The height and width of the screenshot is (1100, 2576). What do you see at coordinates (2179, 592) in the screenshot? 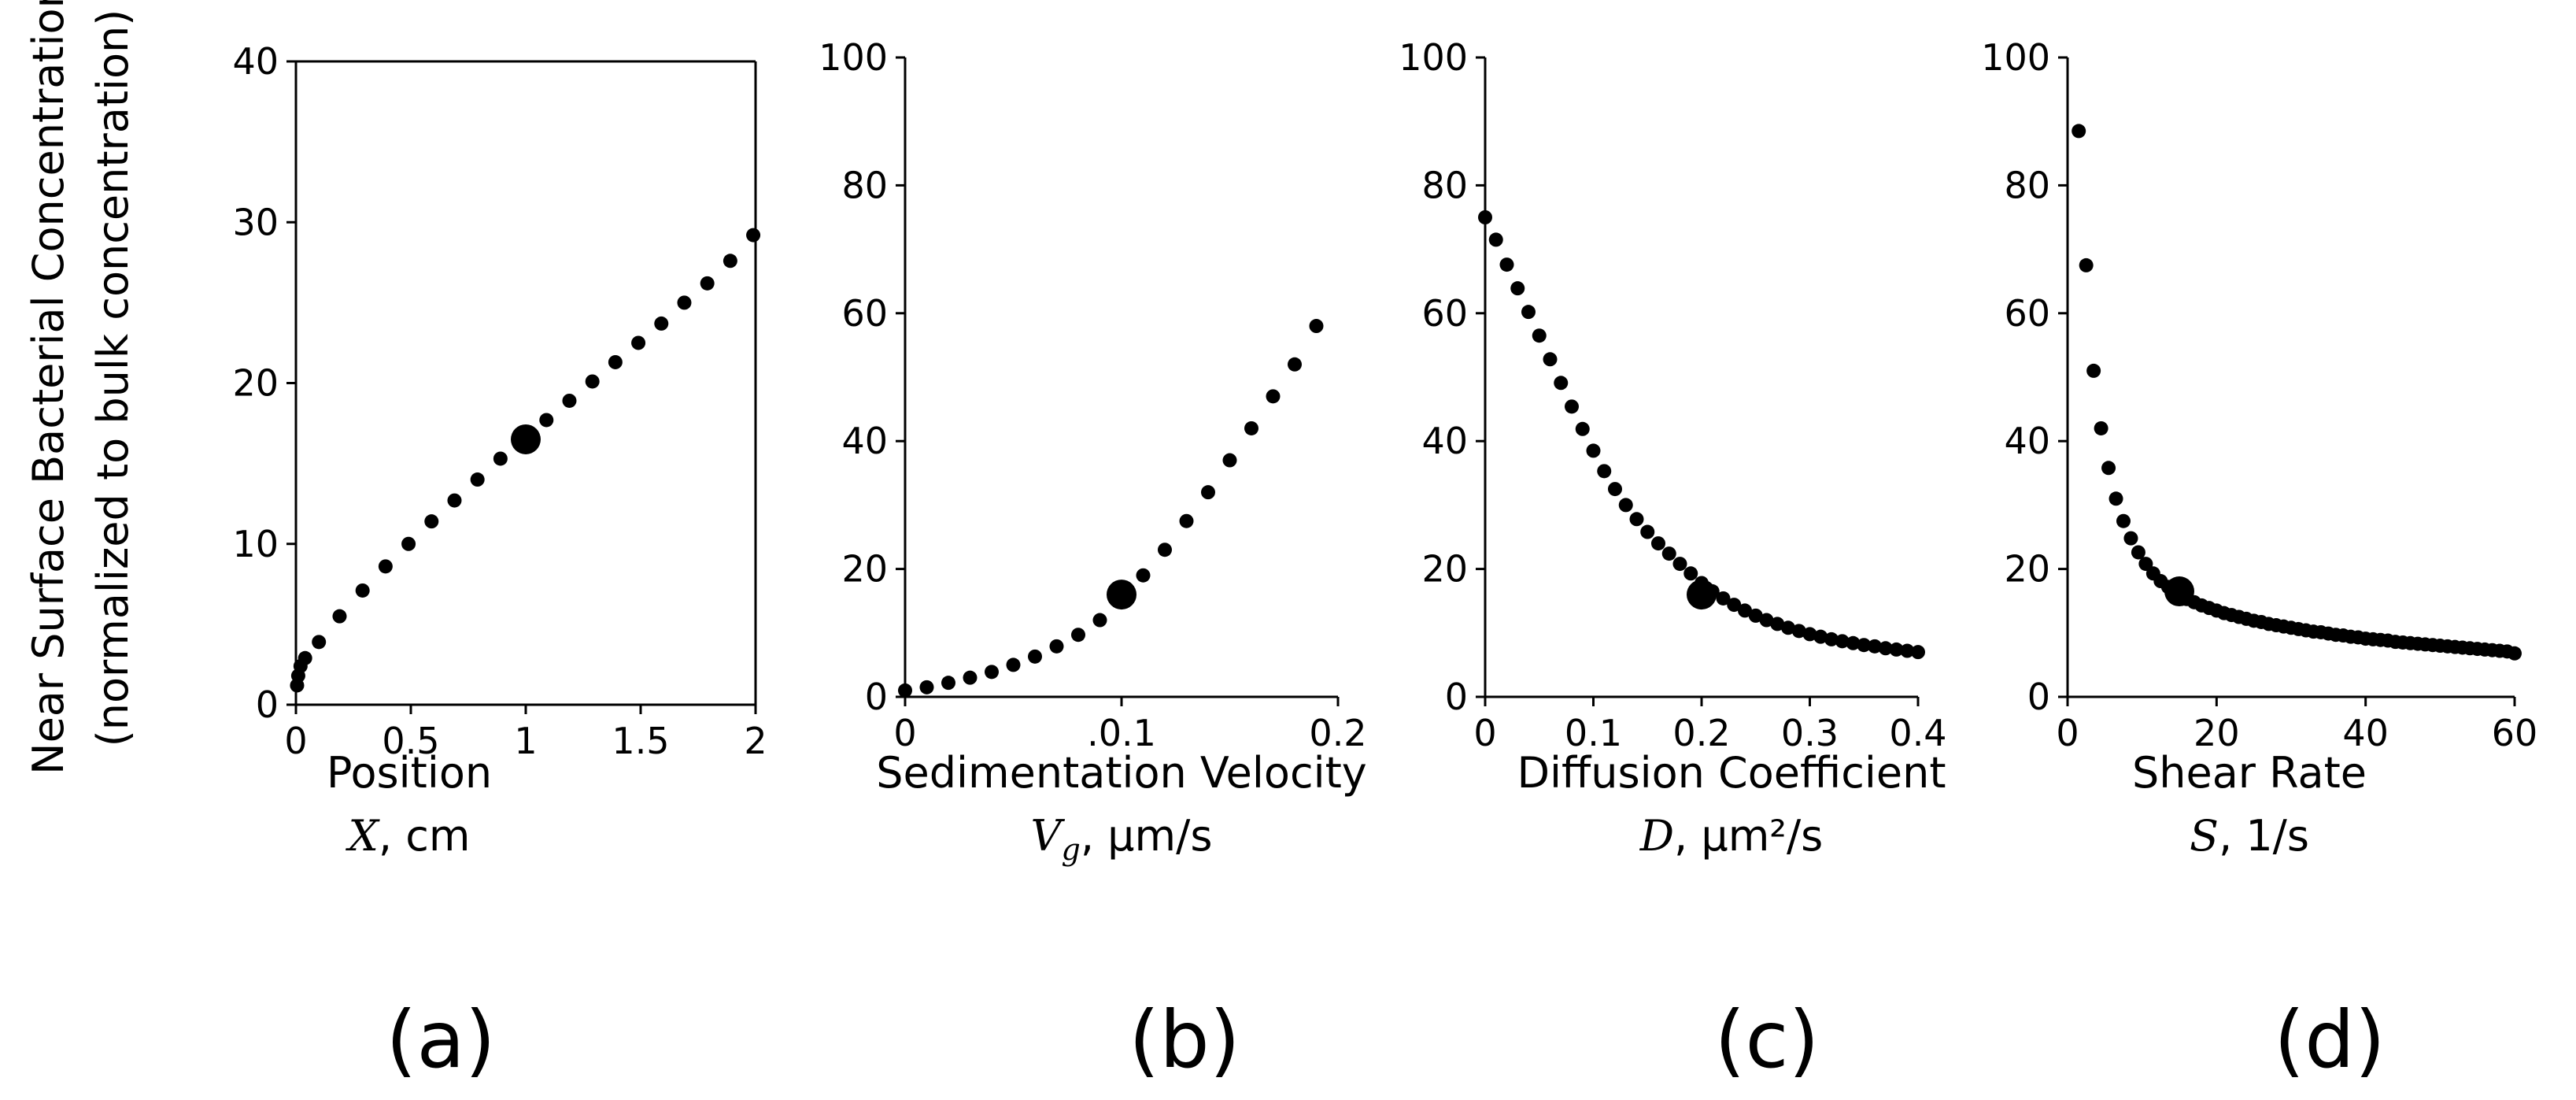
I see `panel-d-highlight-point` at bounding box center [2179, 592].